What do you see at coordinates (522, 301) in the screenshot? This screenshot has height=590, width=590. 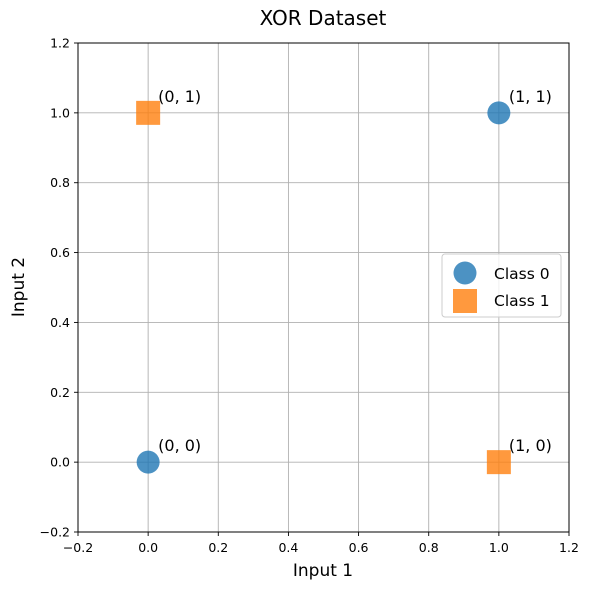 I see `legend-label-class-1: Class 1` at bounding box center [522, 301].